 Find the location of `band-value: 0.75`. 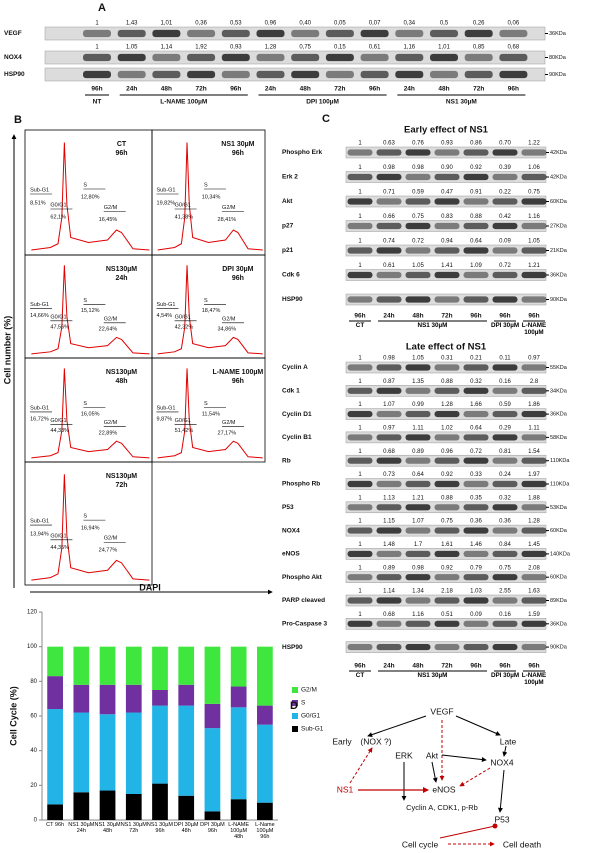

band-value: 0.75 is located at coordinates (505, 568).